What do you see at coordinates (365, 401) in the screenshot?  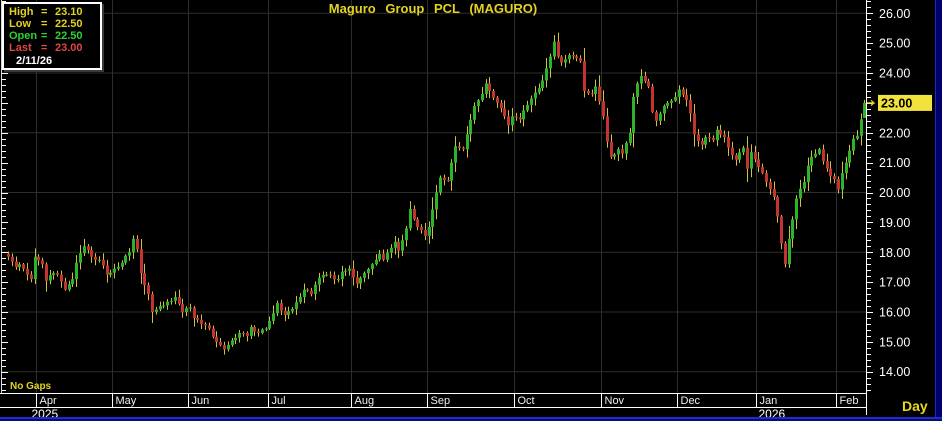 I see `x-axis-month-label: Aug` at bounding box center [365, 401].